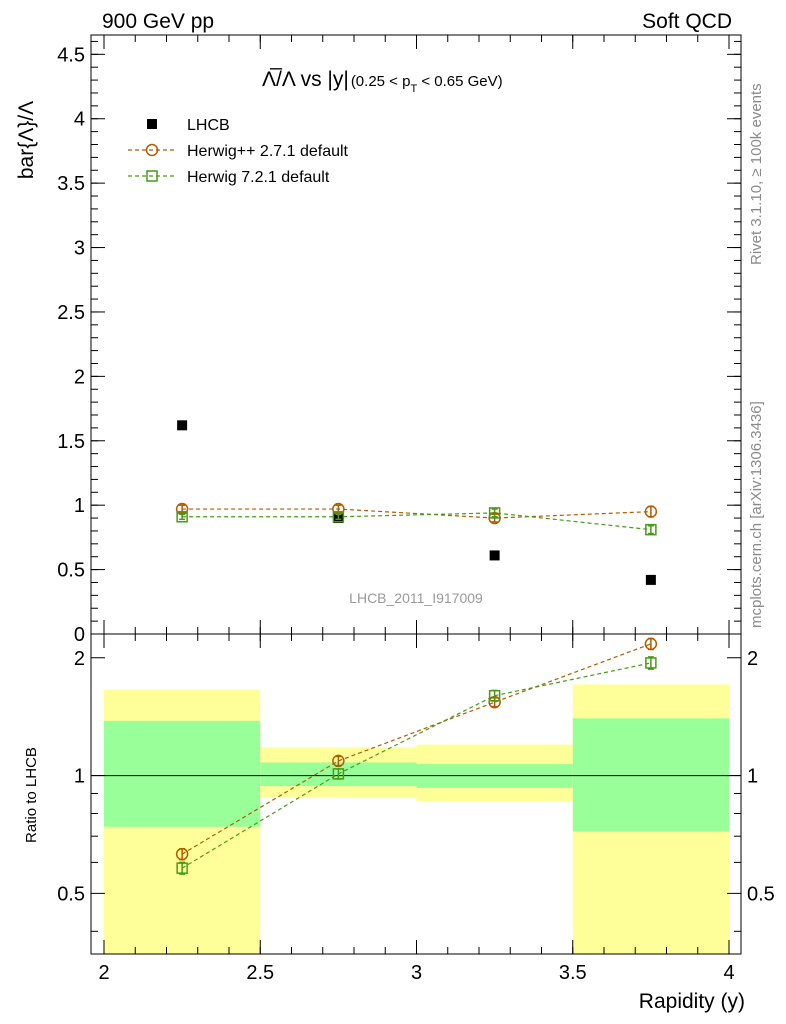 Image resolution: width=786 pixels, height=1024 pixels. I want to click on ratio-tick-label-right-2: 2, so click(752, 659).